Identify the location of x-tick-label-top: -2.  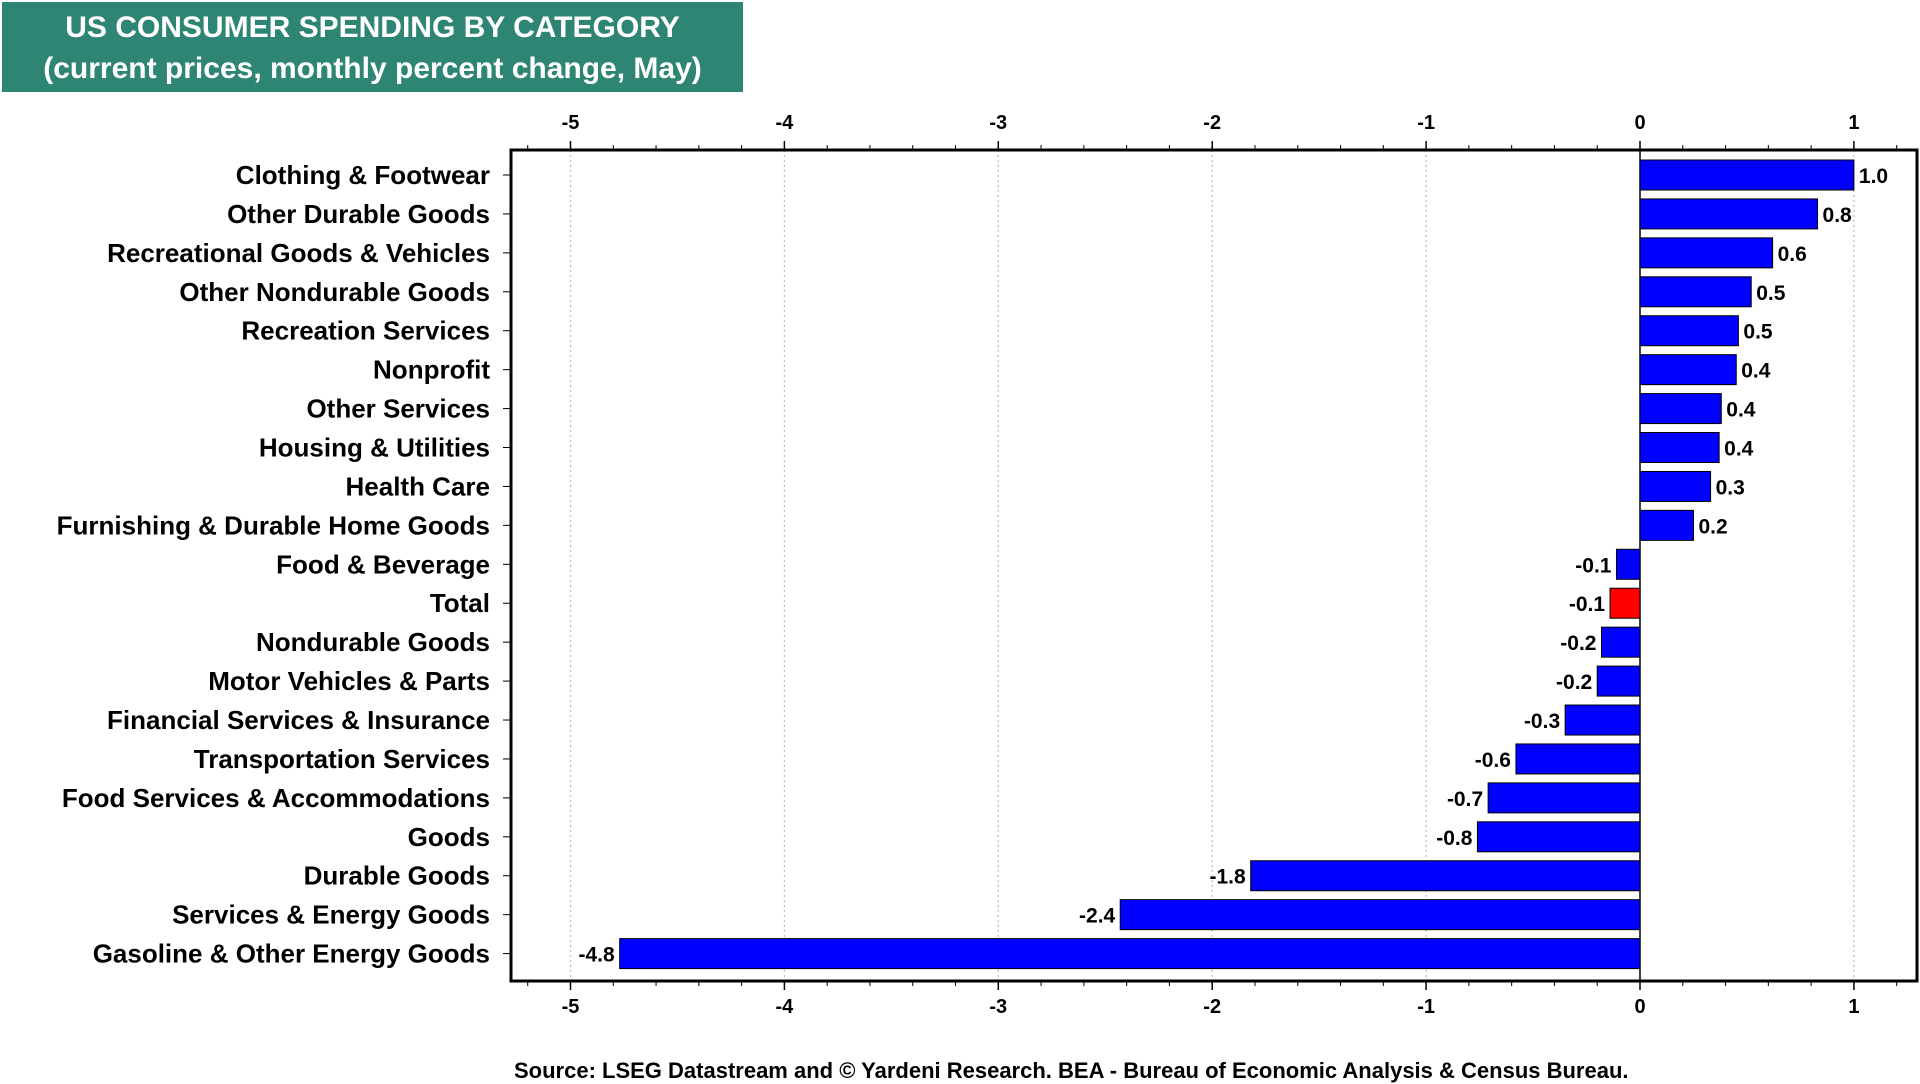
(1212, 123).